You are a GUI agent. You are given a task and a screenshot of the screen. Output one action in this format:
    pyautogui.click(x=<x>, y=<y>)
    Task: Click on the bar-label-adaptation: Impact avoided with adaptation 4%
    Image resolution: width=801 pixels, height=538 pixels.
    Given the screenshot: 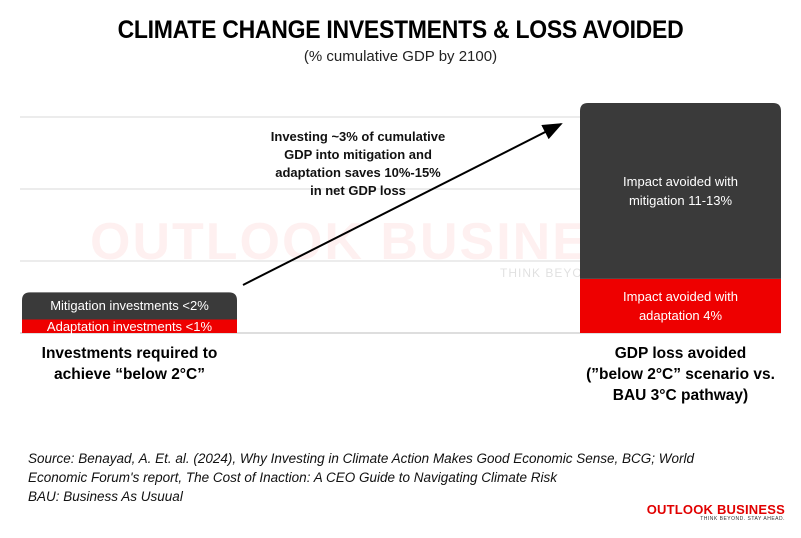 What is the action you would take?
    pyautogui.click(x=680, y=305)
    